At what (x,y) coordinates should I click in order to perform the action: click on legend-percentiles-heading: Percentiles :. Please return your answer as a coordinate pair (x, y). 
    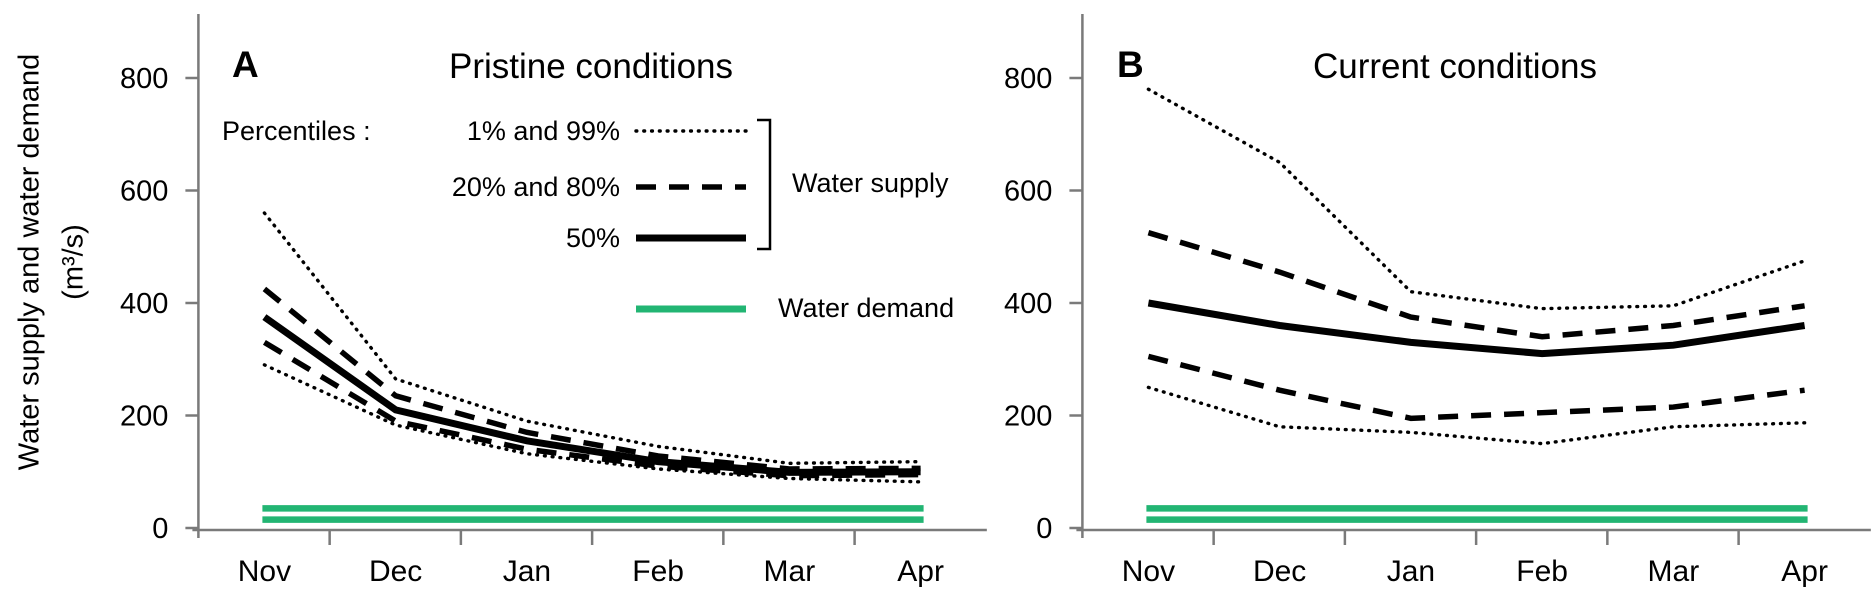
    Looking at the image, I should click on (296, 131).